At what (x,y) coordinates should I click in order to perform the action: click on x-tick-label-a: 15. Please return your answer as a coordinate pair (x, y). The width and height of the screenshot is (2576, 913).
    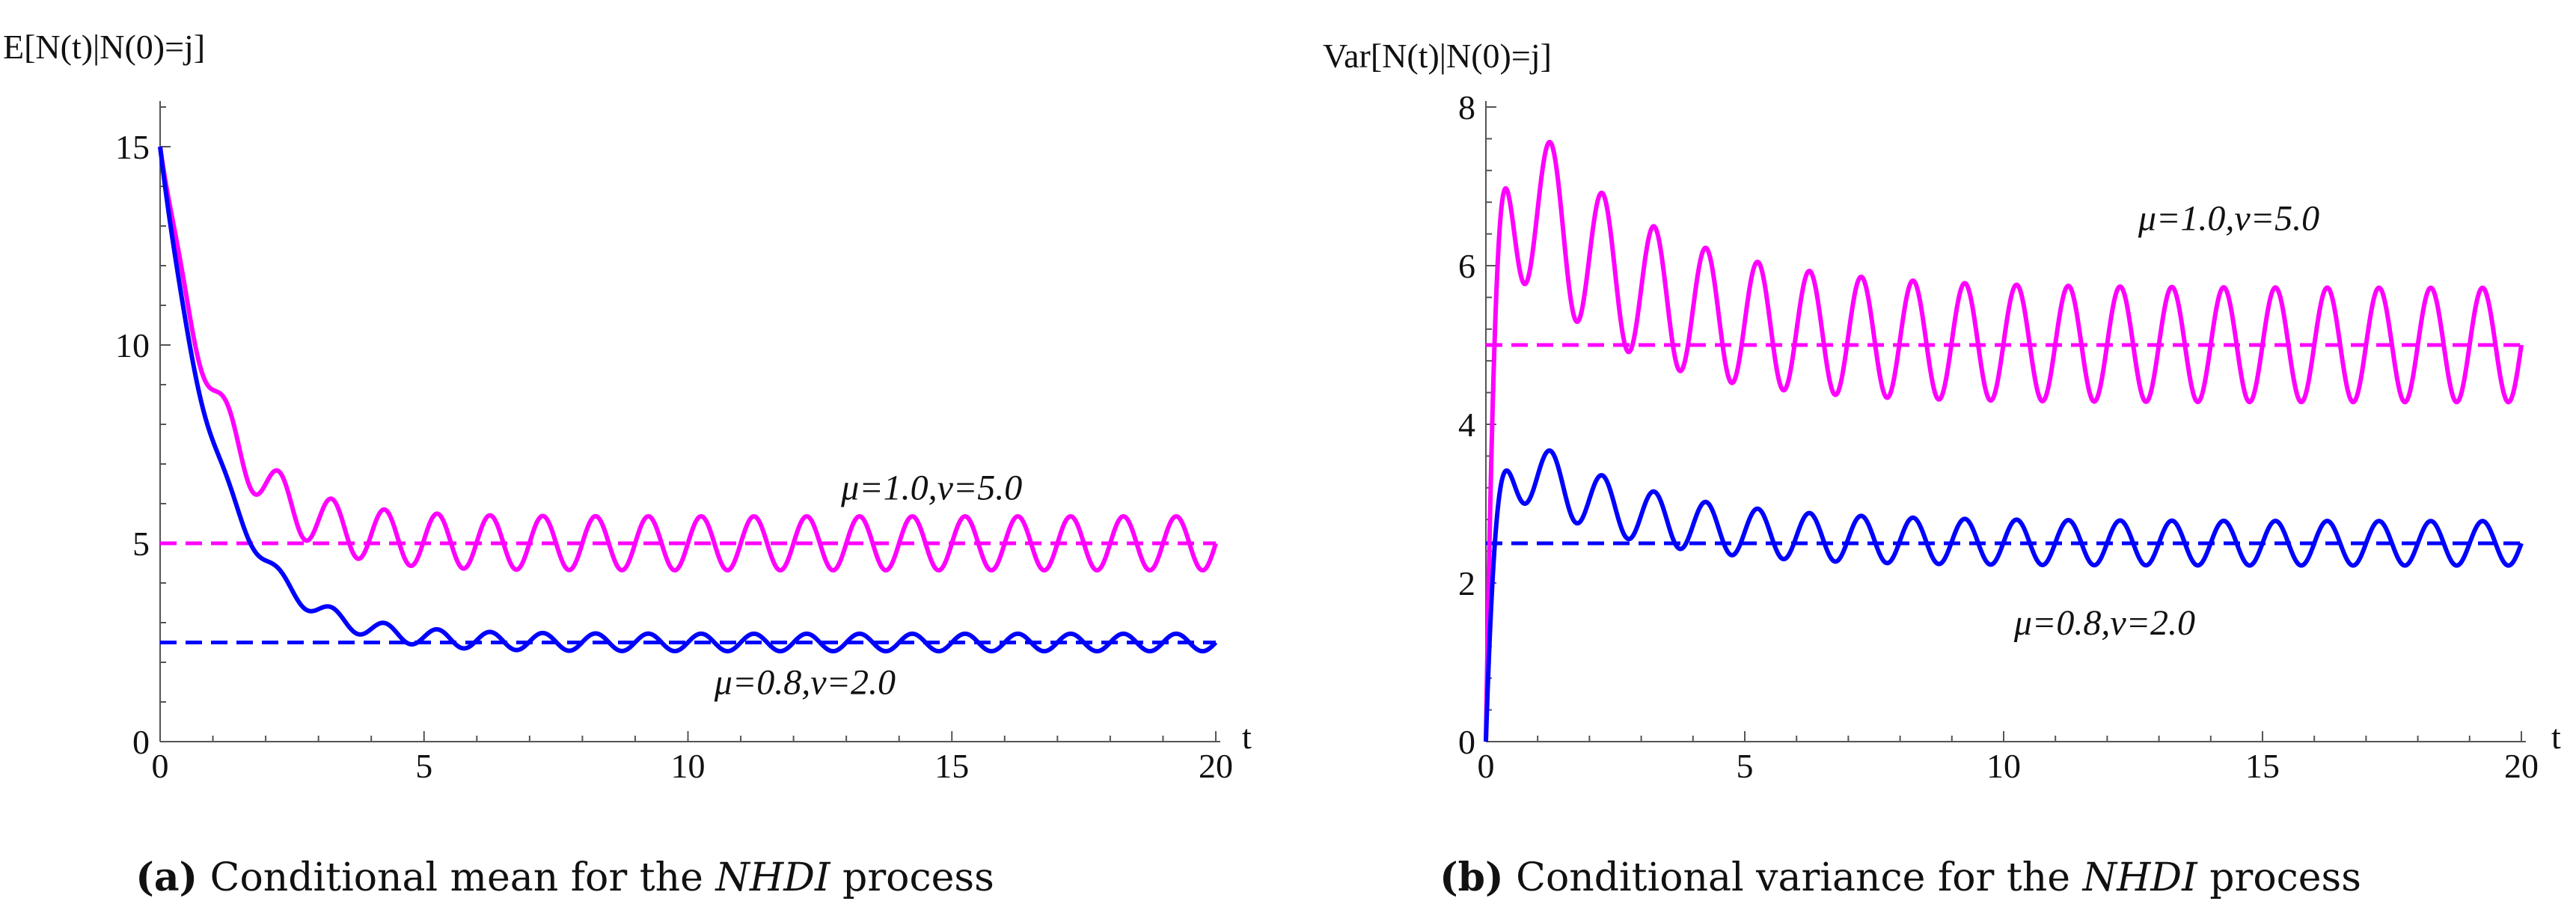
    Looking at the image, I should click on (952, 766).